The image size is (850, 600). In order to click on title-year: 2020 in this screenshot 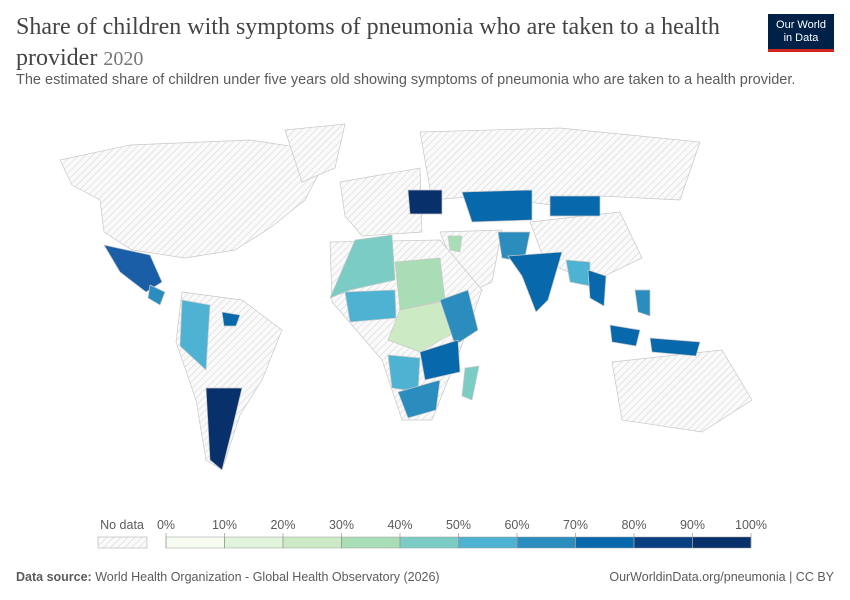, I will do `click(123, 59)`.